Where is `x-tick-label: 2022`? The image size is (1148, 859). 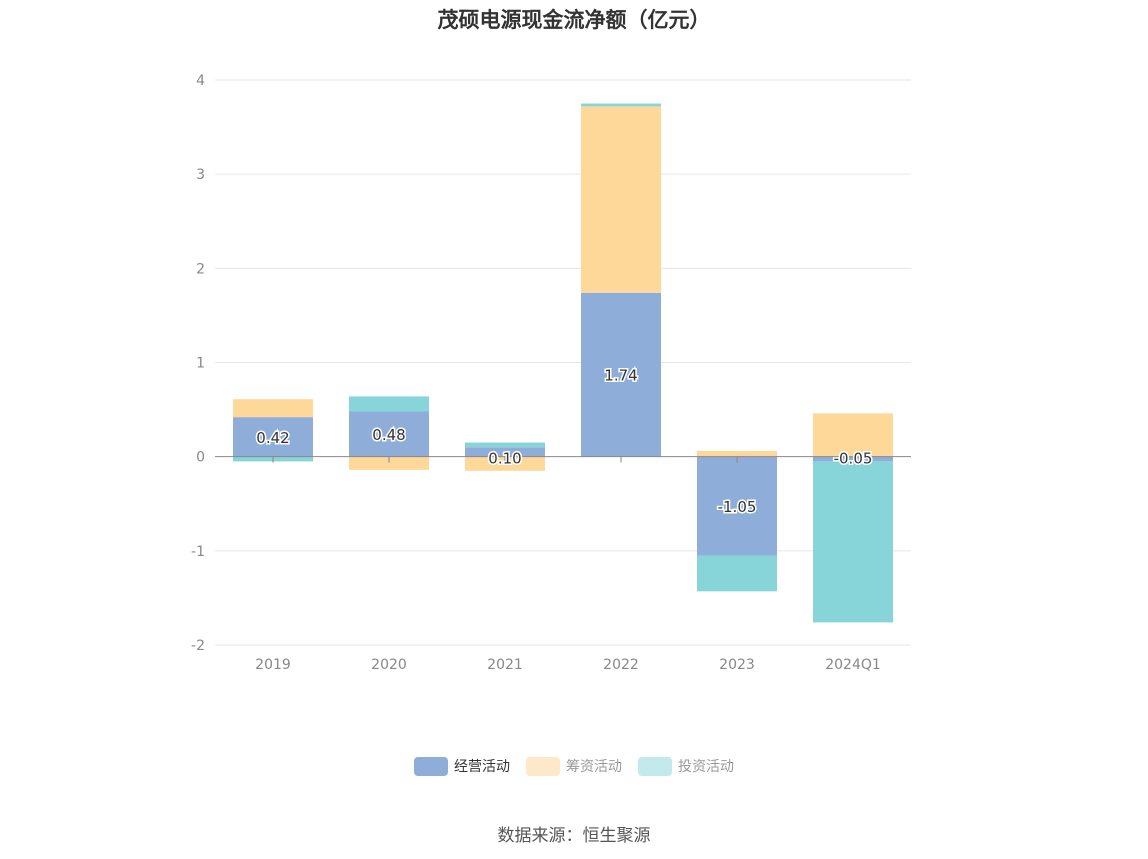
x-tick-label: 2022 is located at coordinates (621, 665).